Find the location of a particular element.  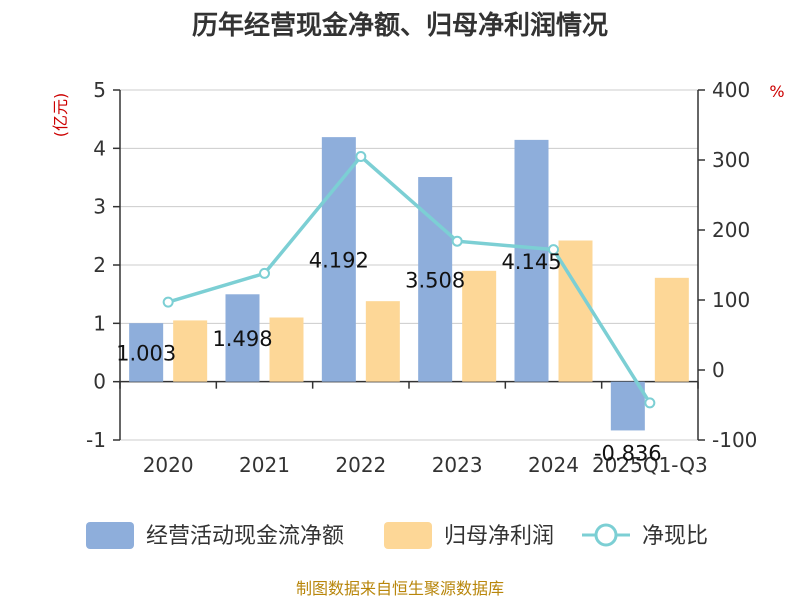

data-label-cash-flow: 4.192 is located at coordinates (339, 260).